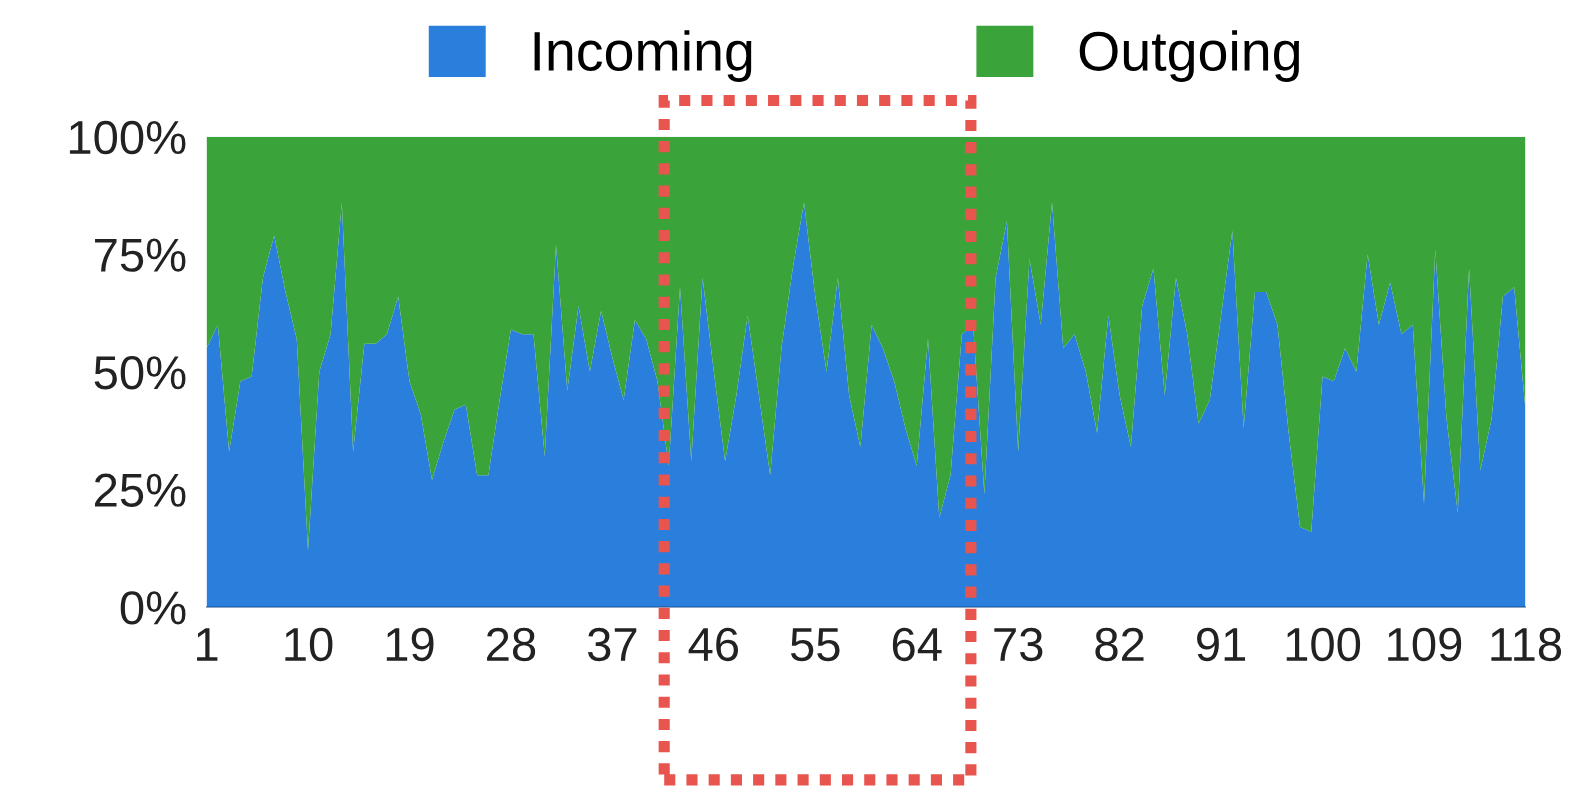  What do you see at coordinates (815, 645) in the screenshot?
I see `x-tick-label: 55` at bounding box center [815, 645].